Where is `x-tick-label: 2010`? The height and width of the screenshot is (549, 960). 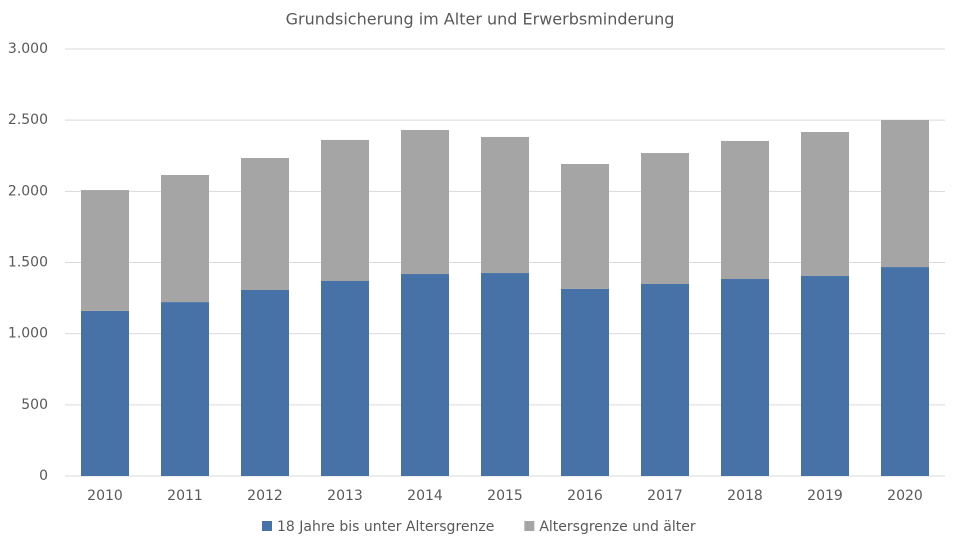 x-tick-label: 2010 is located at coordinates (105, 496).